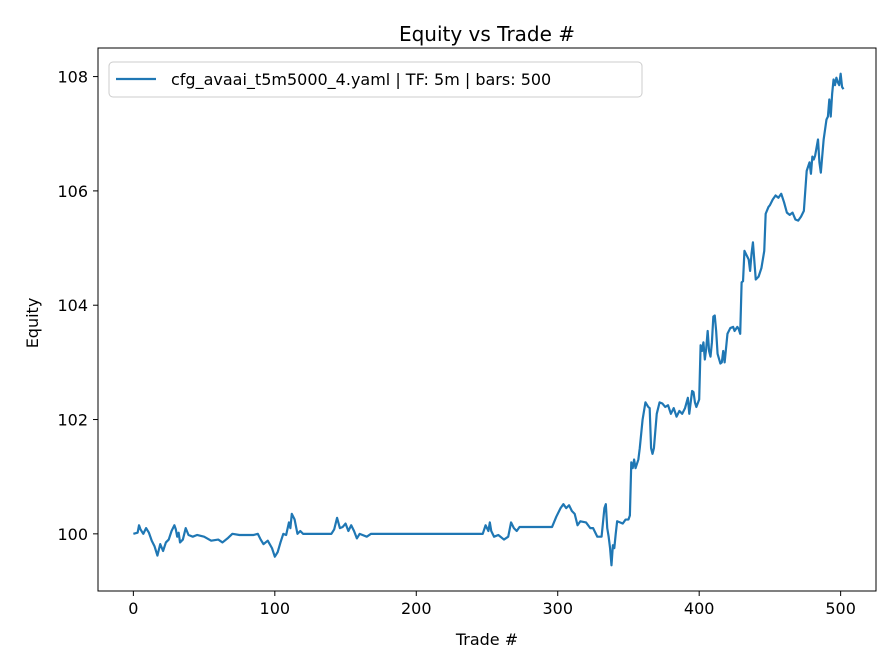  I want to click on x-axis: 0 100 200 300 400 500, so click(492, 604).